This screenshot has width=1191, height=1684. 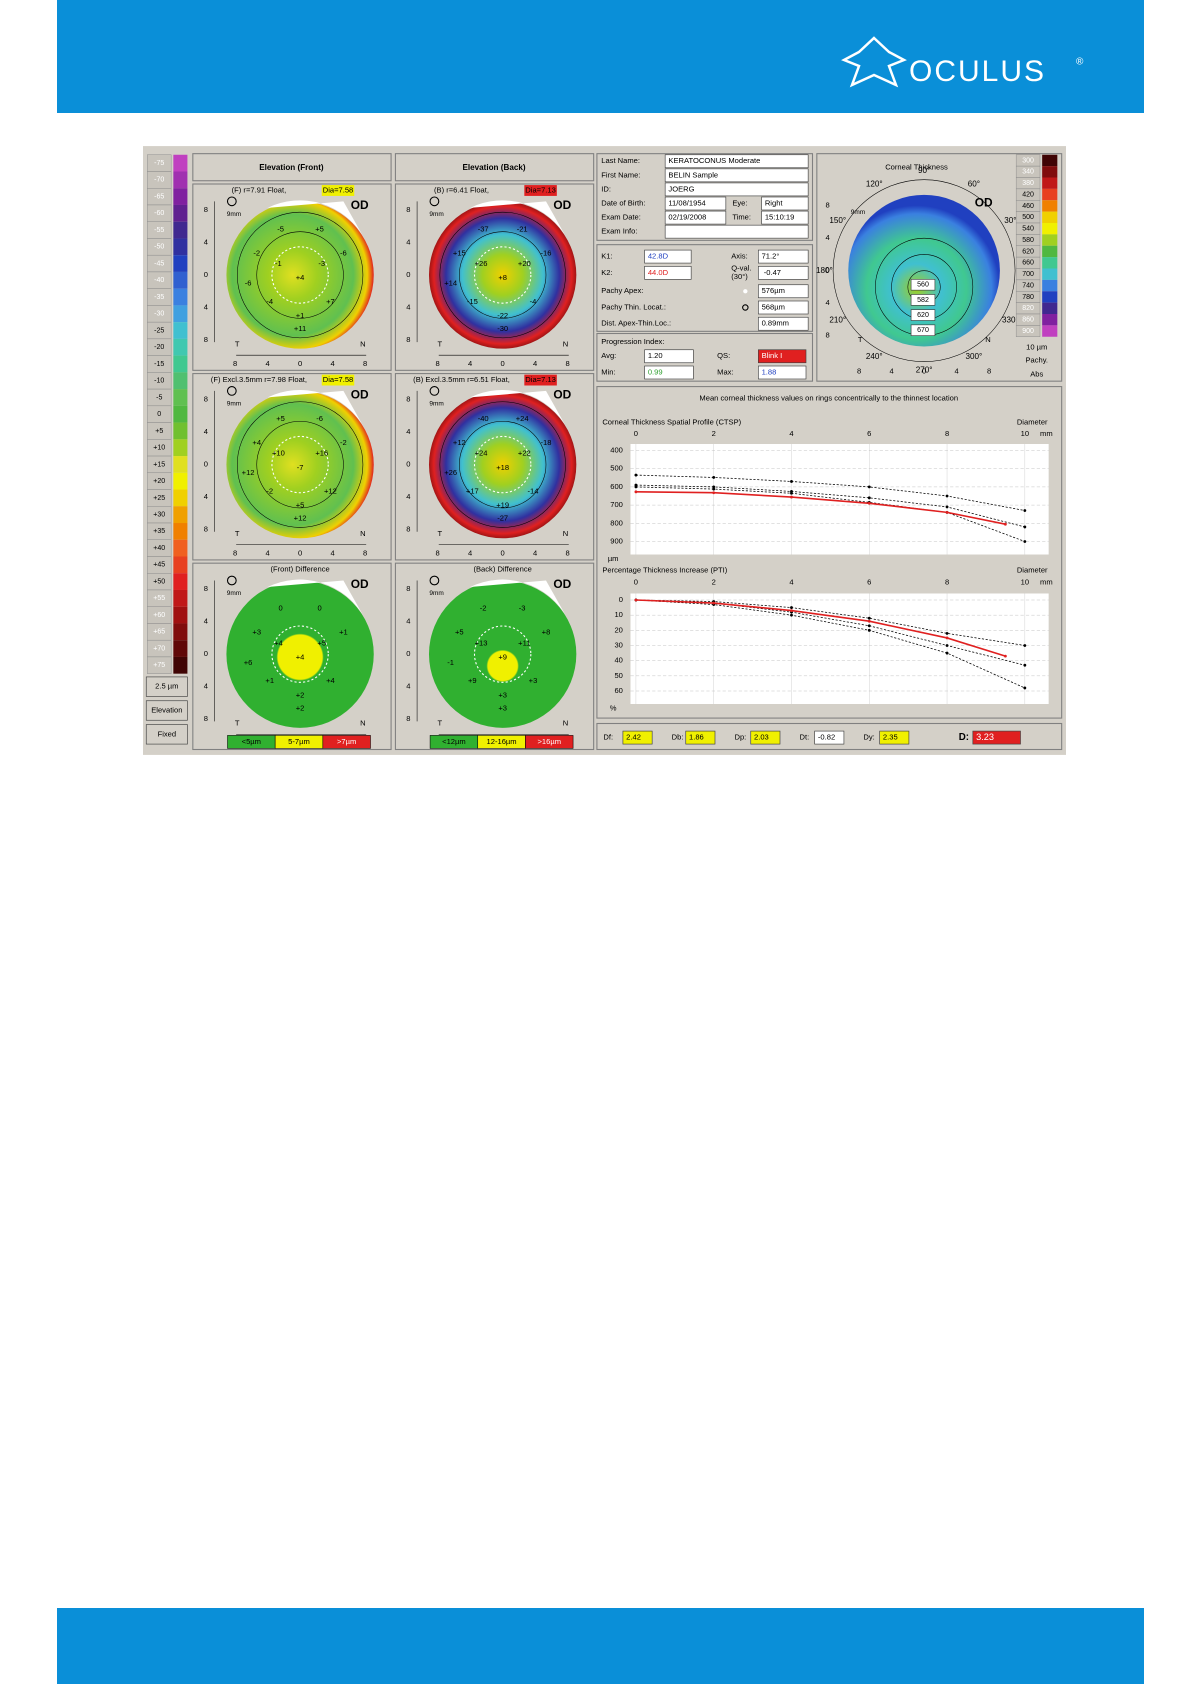 What do you see at coordinates (618, 690) in the screenshot?
I see `y-tick-label: 60` at bounding box center [618, 690].